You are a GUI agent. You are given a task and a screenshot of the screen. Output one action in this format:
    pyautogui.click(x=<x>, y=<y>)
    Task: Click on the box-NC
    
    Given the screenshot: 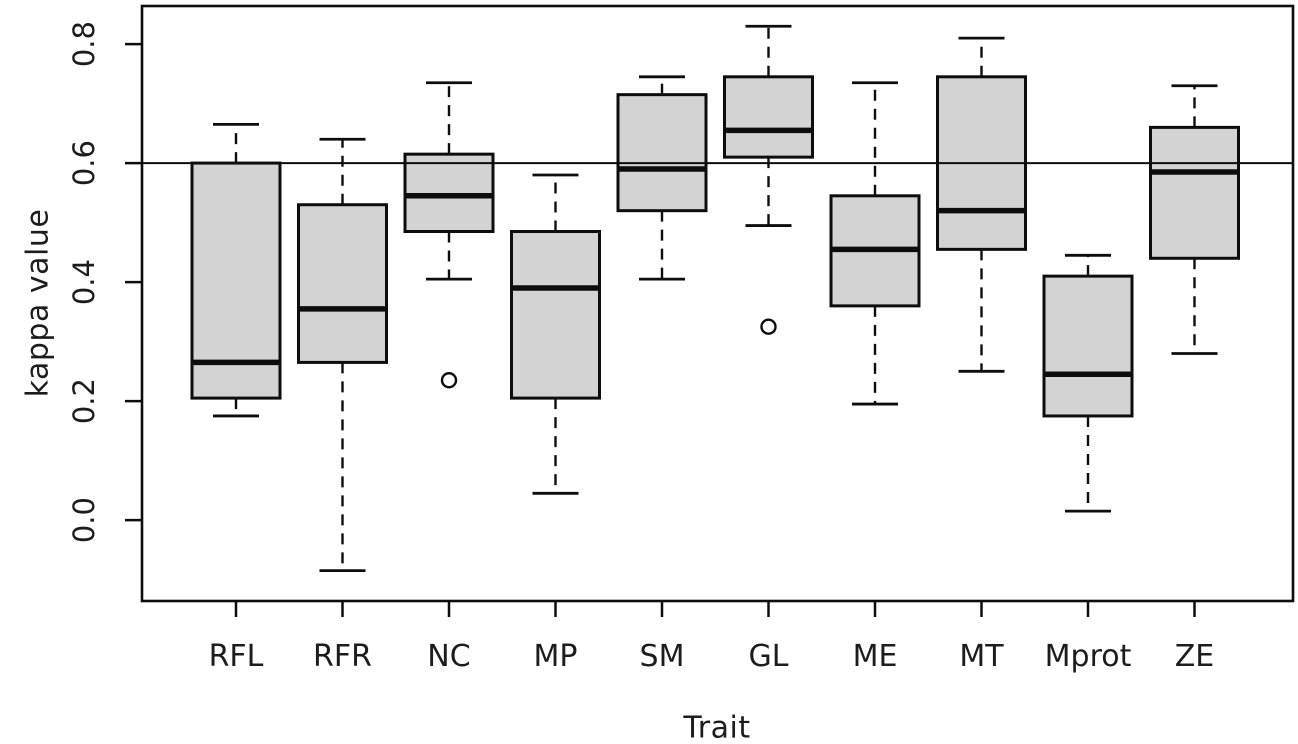 What is the action you would take?
    pyautogui.click(x=449, y=235)
    